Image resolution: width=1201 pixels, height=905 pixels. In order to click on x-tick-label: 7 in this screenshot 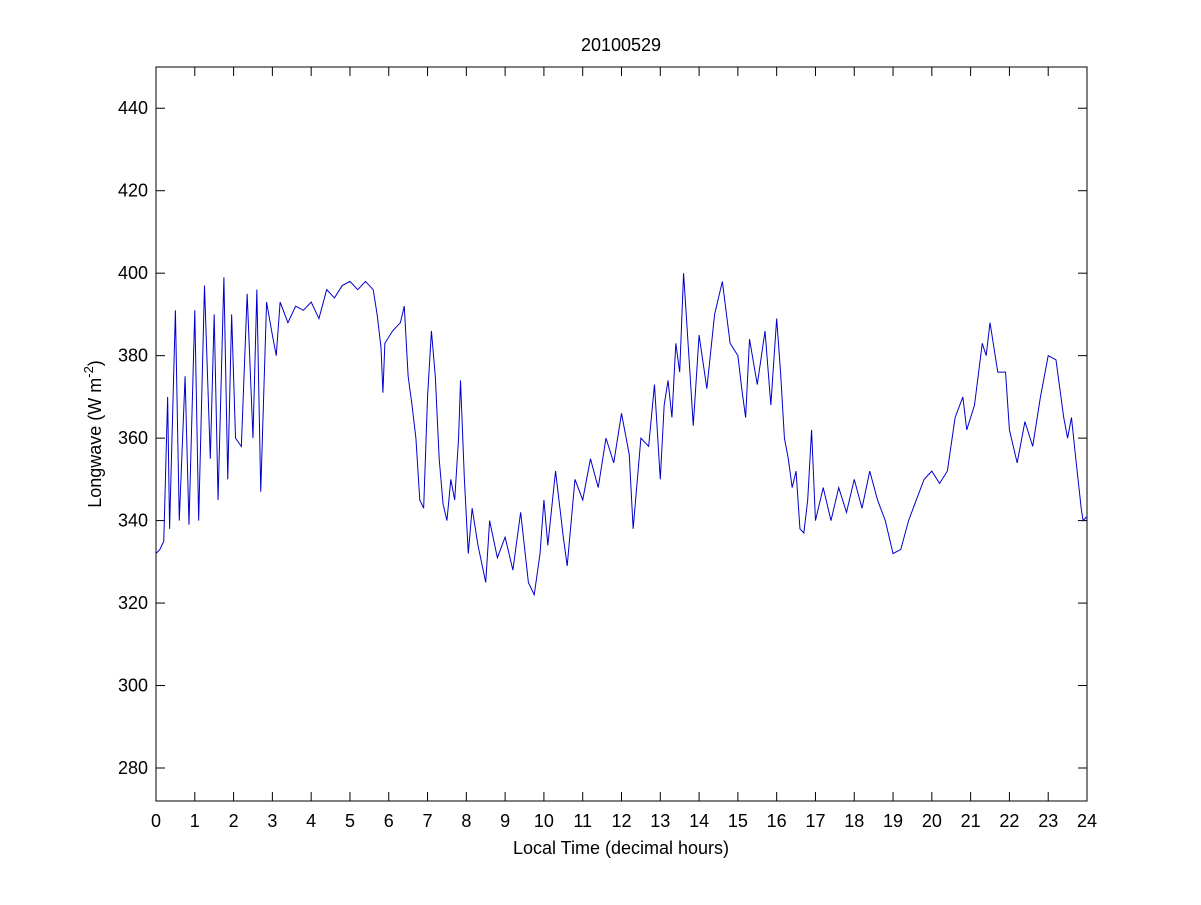, I will do `click(428, 821)`.